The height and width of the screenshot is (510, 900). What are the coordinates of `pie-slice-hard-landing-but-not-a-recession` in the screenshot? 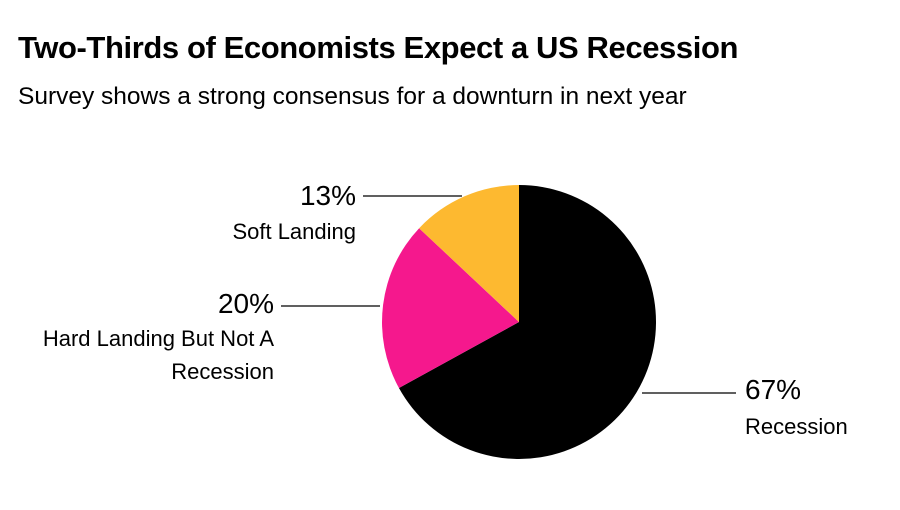 It's located at (450, 308).